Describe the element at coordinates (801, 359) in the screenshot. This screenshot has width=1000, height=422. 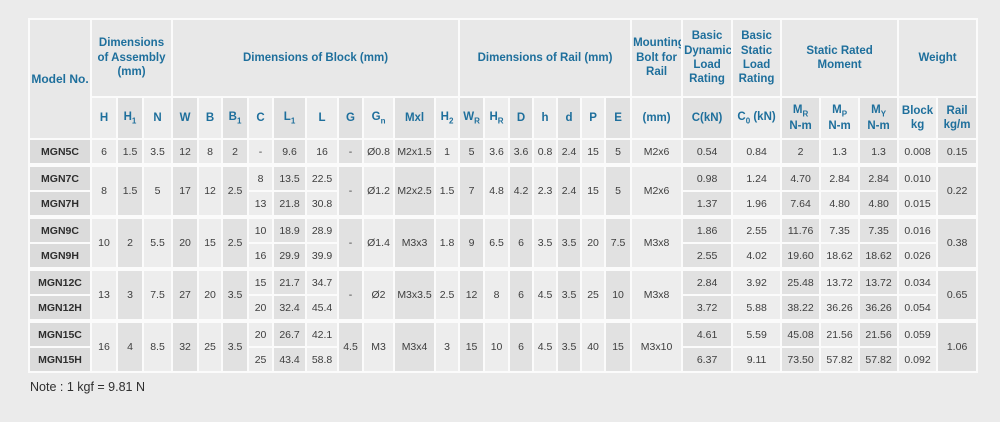
I see `data-cell: 73.50` at that location.